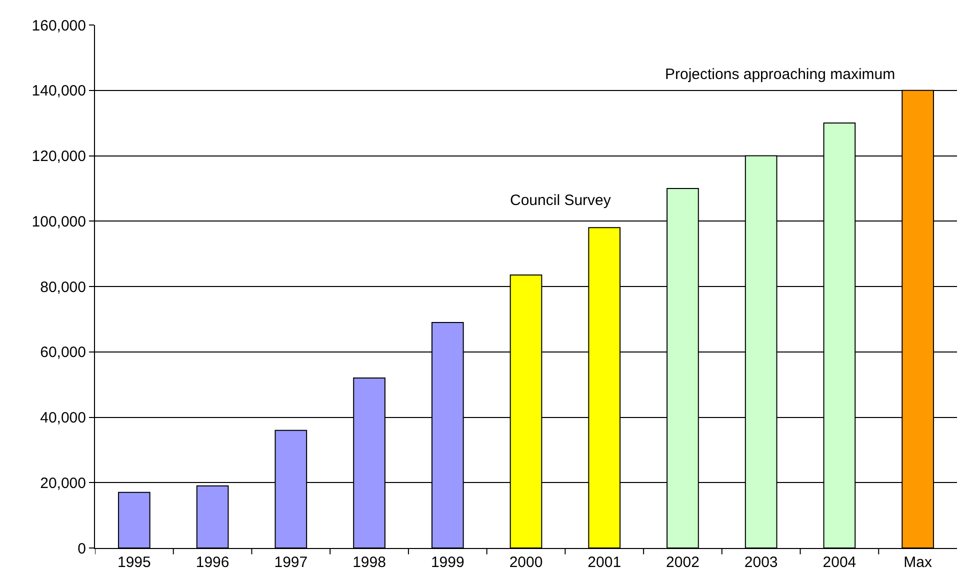  Describe the element at coordinates (561, 200) in the screenshot. I see `annotation: Council Survey` at that location.